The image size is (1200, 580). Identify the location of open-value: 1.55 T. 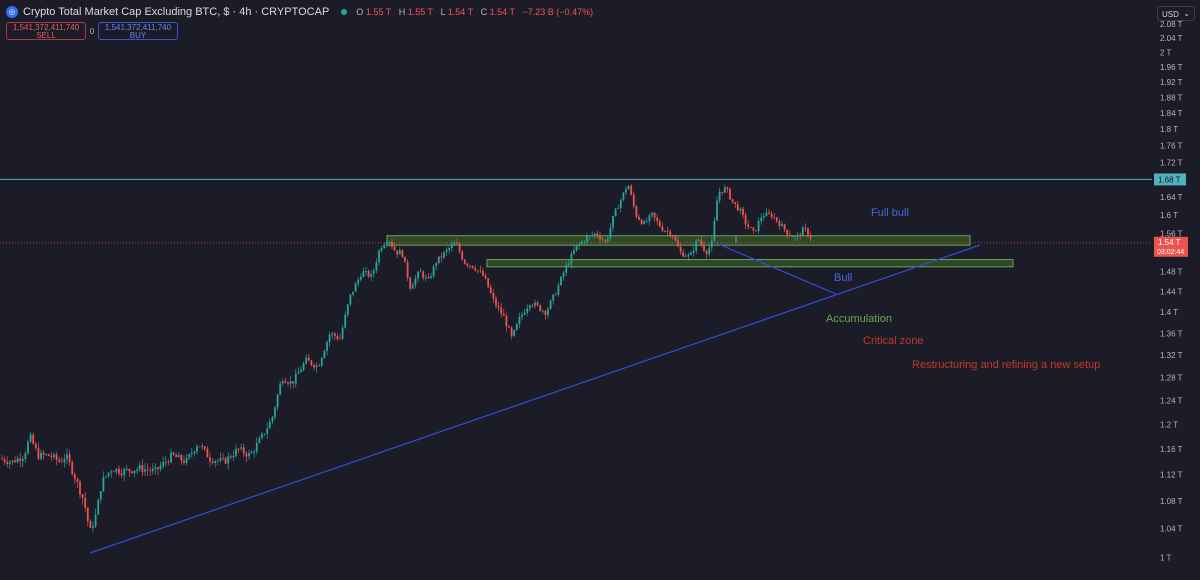
(378, 12).